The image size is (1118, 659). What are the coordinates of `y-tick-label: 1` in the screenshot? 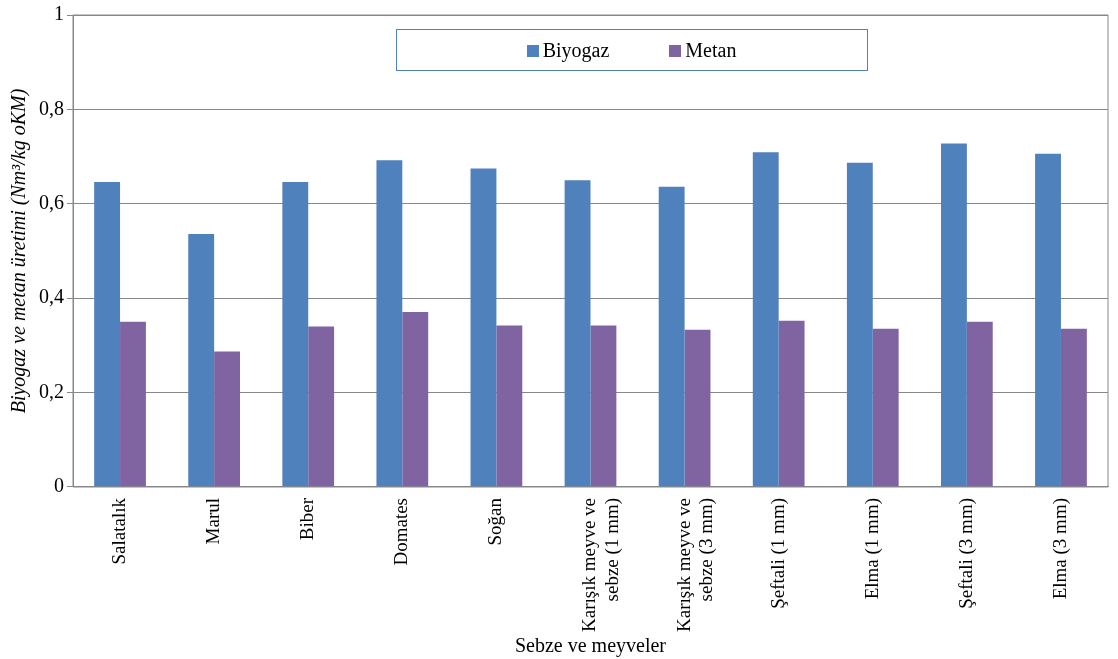 It's located at (59, 13).